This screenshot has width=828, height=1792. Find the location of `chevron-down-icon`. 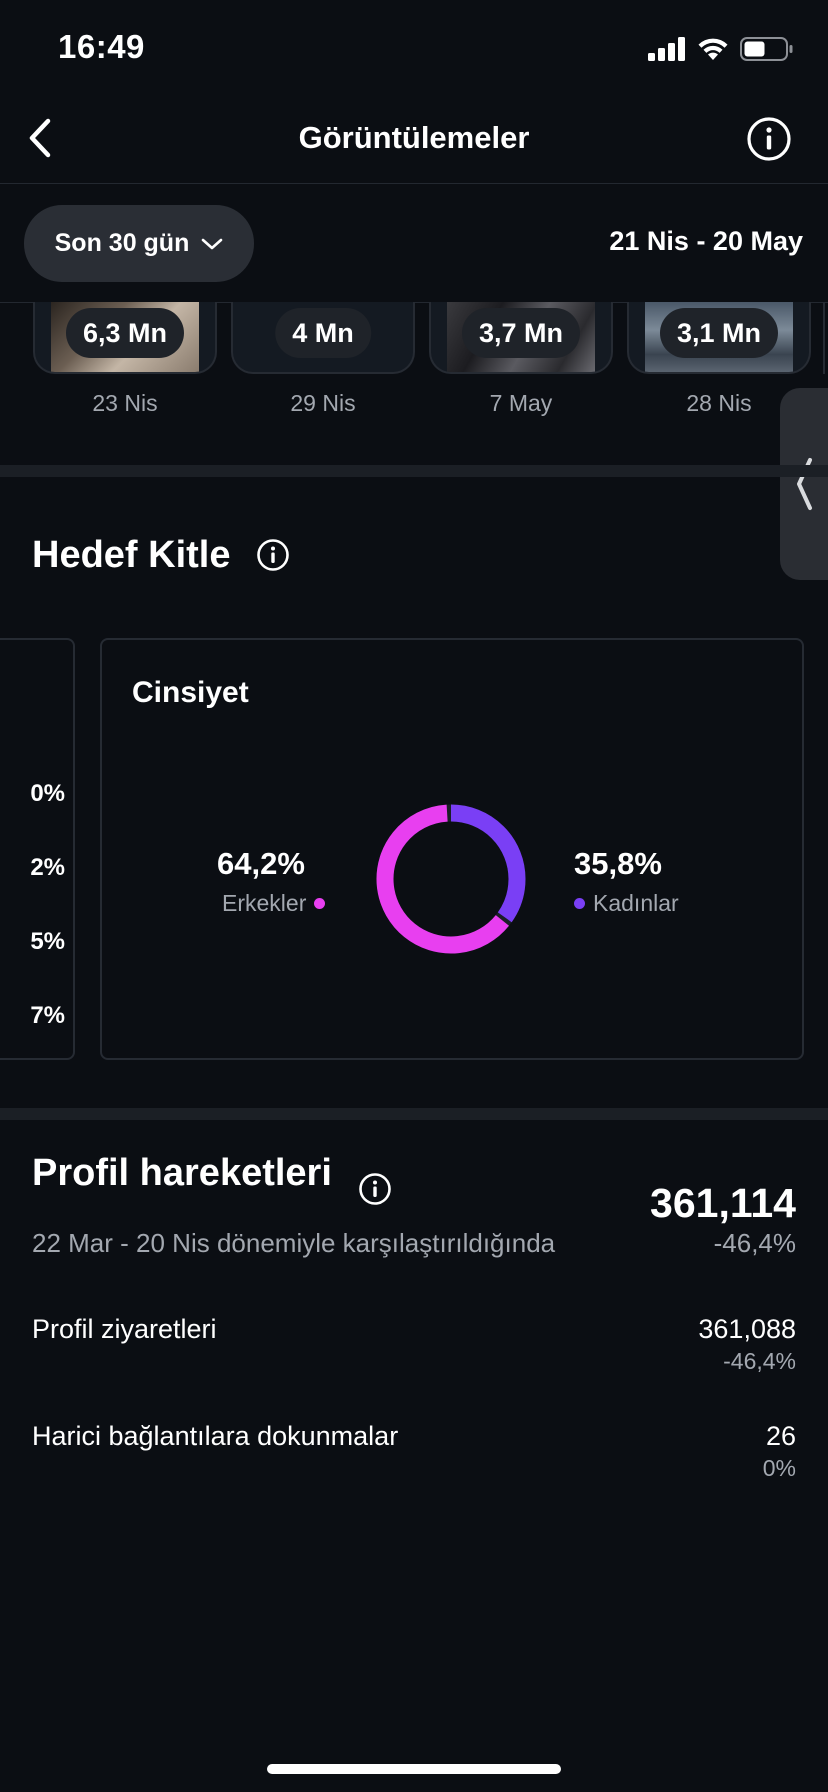

chevron-down-icon is located at coordinates (212, 243).